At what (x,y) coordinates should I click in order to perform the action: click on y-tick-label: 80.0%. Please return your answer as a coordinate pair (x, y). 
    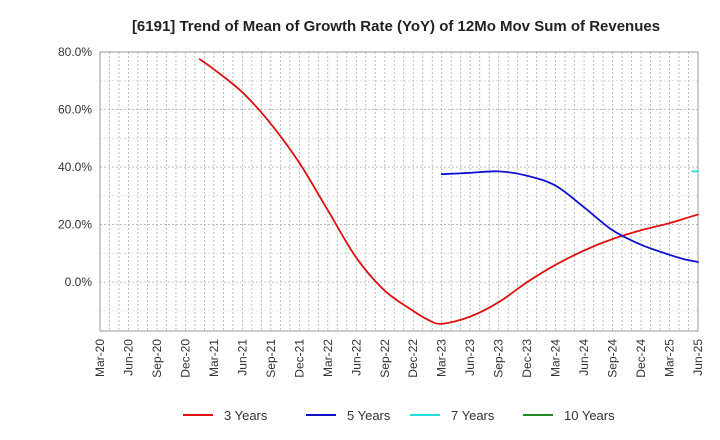
    Looking at the image, I should click on (75, 52).